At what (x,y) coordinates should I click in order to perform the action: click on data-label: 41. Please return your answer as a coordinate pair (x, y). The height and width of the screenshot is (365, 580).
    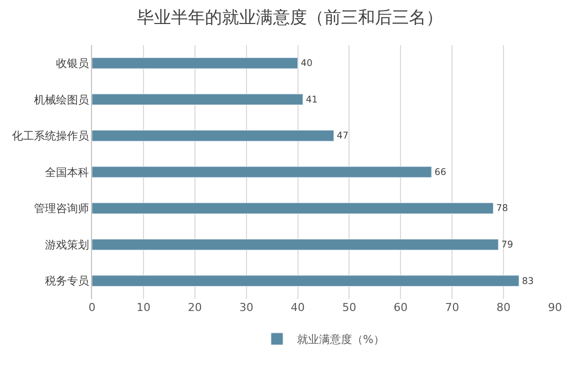
    Looking at the image, I should click on (312, 100).